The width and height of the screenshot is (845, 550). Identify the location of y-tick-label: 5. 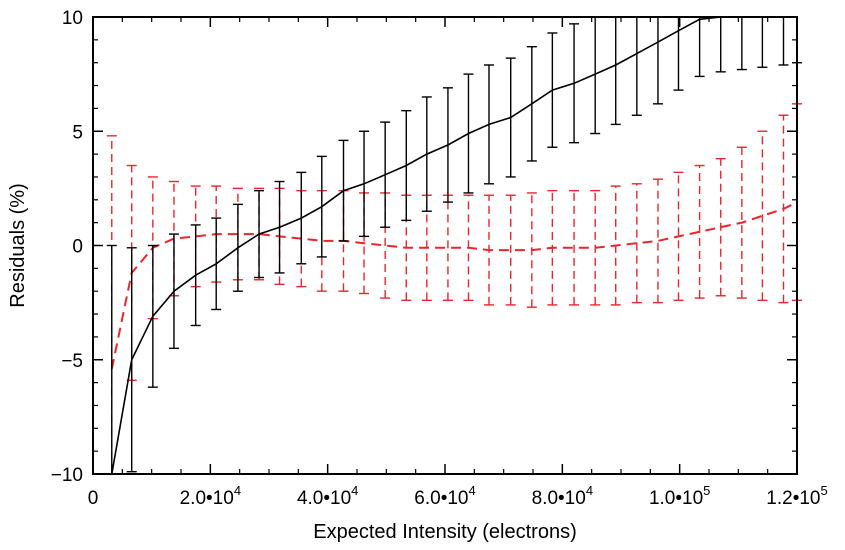
(77, 132).